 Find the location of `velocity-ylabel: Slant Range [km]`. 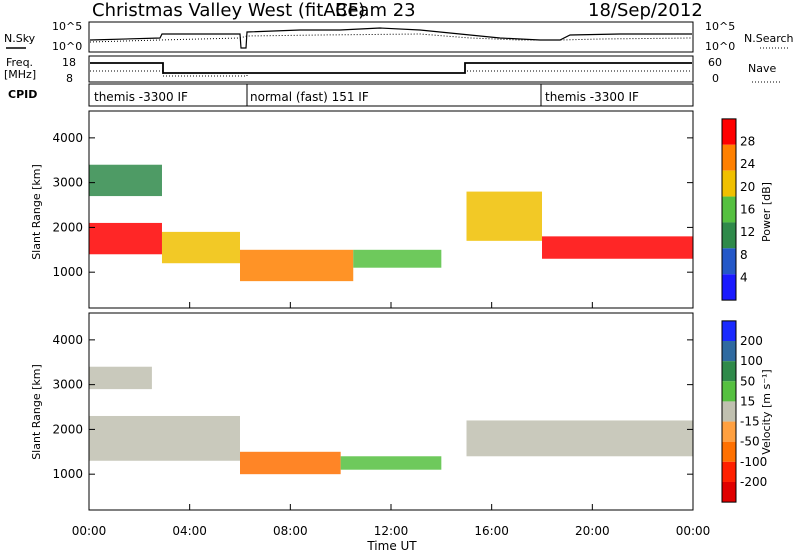

velocity-ylabel: Slant Range [km] is located at coordinates (36, 412).